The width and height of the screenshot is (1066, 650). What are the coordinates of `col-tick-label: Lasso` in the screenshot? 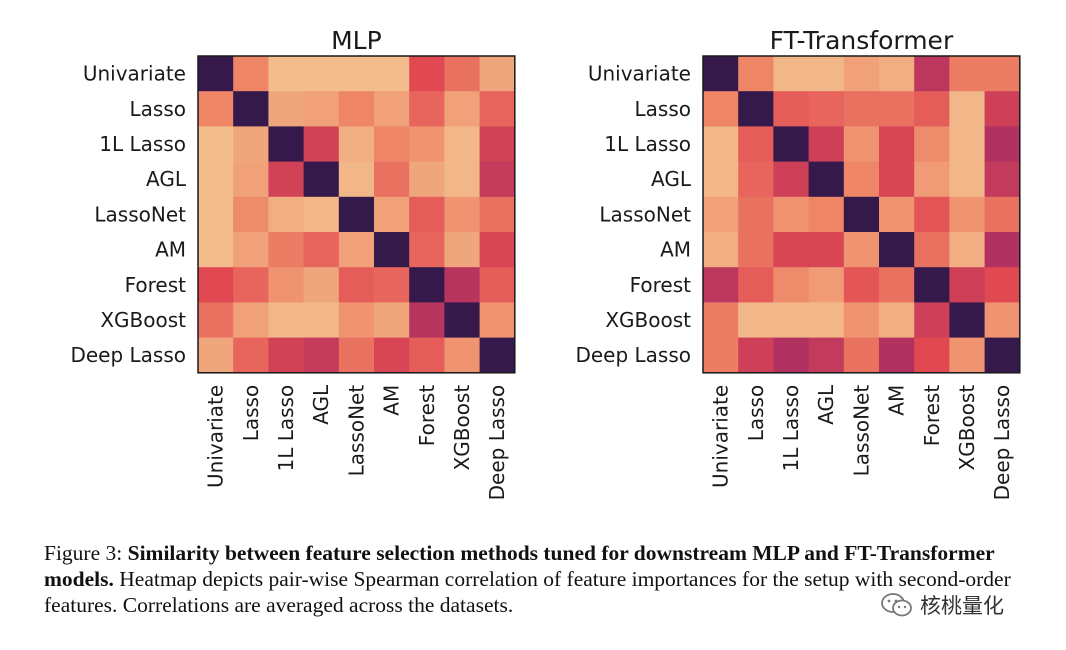 It's located at (251, 413).